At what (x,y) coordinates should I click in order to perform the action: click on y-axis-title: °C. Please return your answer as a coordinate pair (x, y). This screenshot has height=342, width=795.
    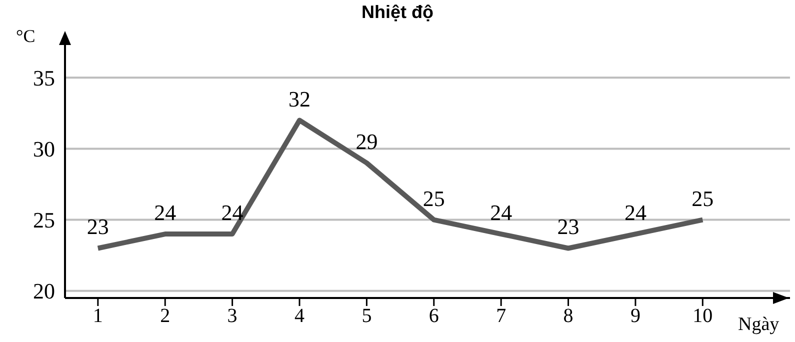
    Looking at the image, I should click on (26, 36).